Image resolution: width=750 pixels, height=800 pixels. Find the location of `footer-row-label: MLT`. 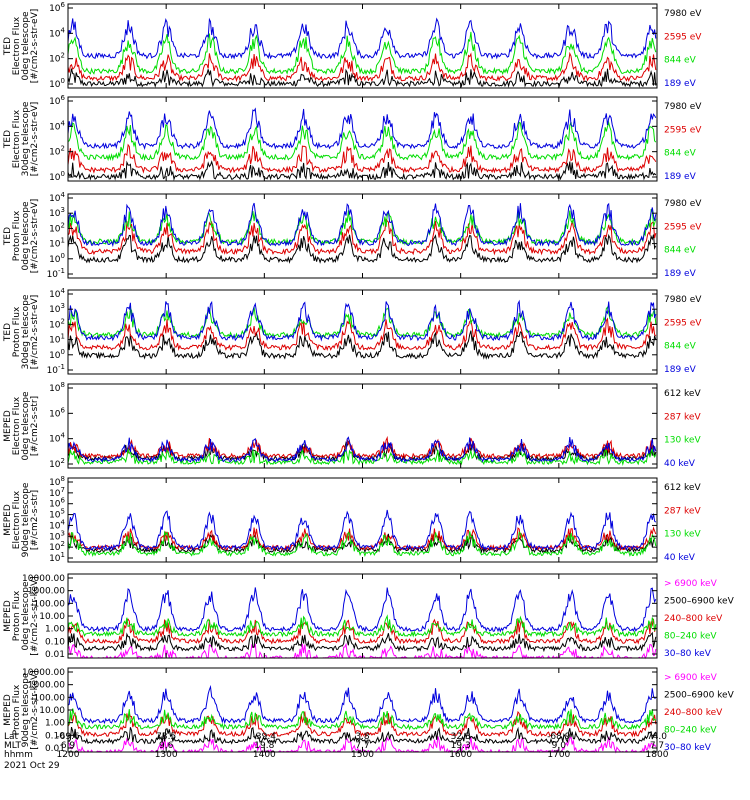

footer-row-label: MLT is located at coordinates (13, 746).